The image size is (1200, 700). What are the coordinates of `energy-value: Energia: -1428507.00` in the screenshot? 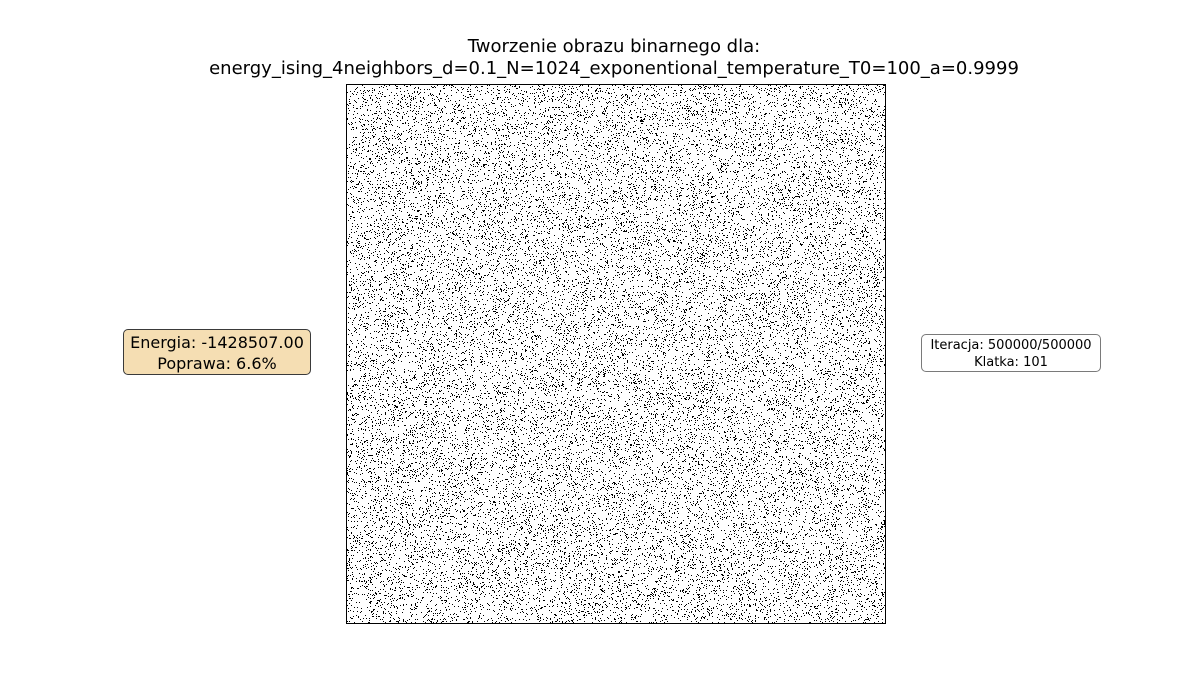 It's located at (217, 342).